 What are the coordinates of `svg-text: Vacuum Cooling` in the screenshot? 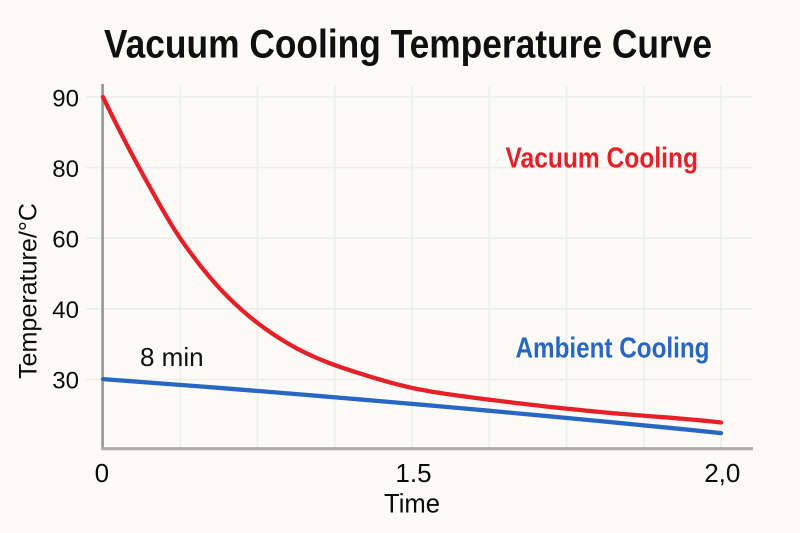 It's located at (602, 159).